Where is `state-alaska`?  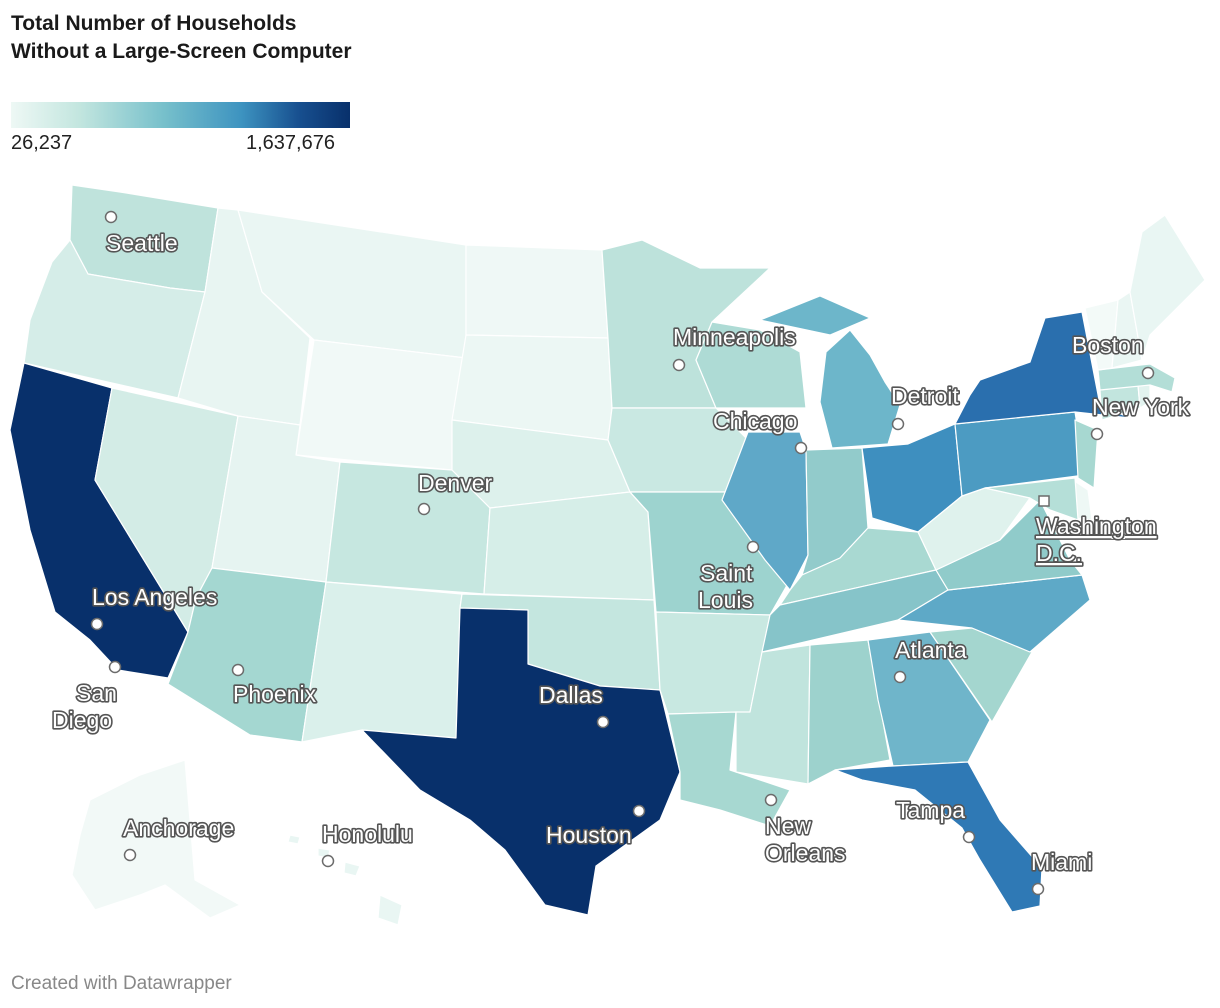 state-alaska is located at coordinates (156, 839).